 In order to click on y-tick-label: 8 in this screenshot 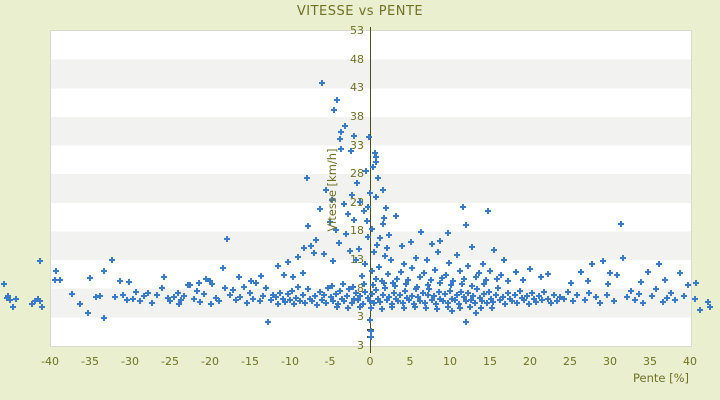, I will do `click(360, 288)`.